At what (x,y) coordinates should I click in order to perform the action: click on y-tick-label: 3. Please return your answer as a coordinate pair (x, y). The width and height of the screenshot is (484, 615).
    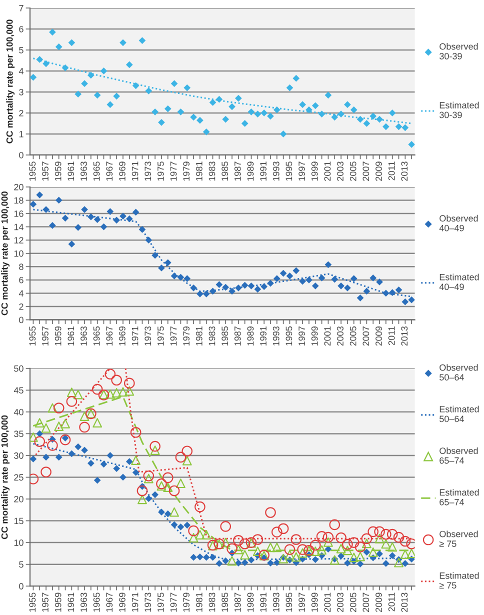
    Looking at the image, I should click on (21, 92).